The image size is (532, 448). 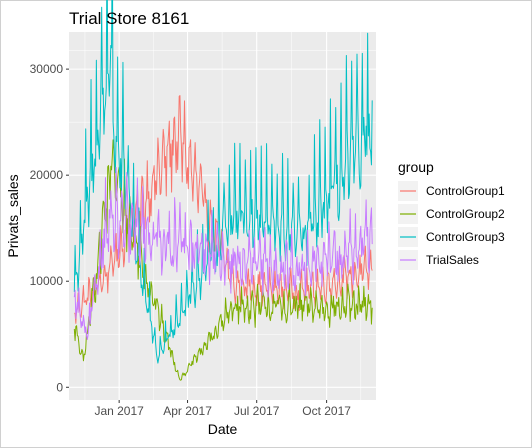 I want to click on legend-label-ControlGroup1: ControlGroup1, so click(x=465, y=191).